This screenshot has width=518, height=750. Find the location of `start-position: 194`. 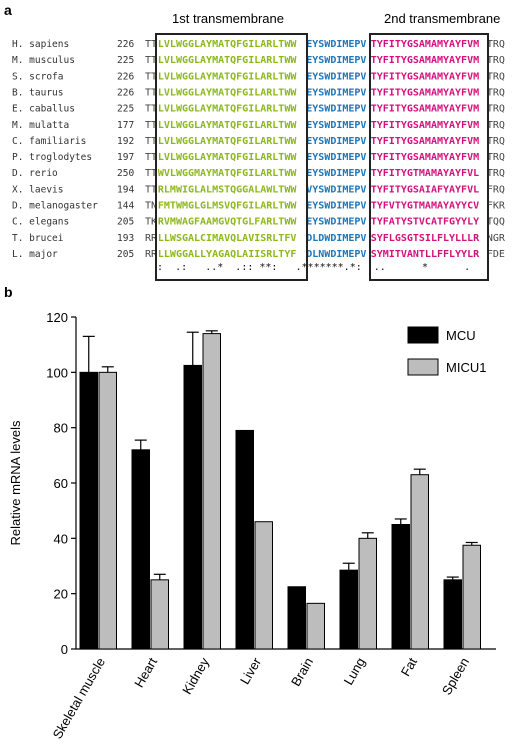

start-position: 194 is located at coordinates (125, 189).